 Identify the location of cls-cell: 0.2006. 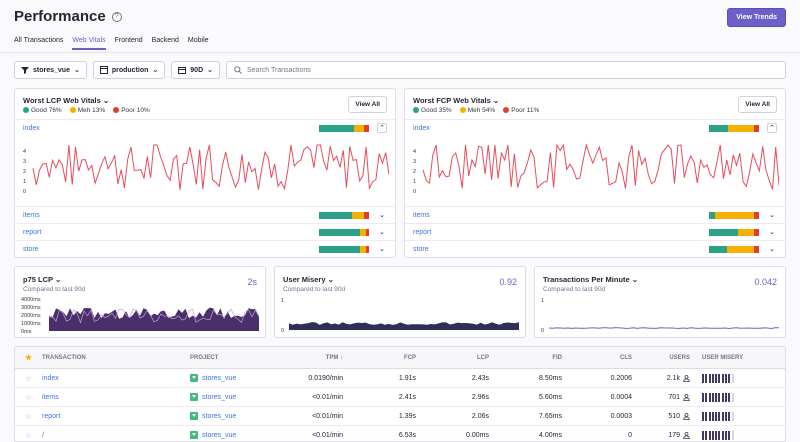
(621, 378).